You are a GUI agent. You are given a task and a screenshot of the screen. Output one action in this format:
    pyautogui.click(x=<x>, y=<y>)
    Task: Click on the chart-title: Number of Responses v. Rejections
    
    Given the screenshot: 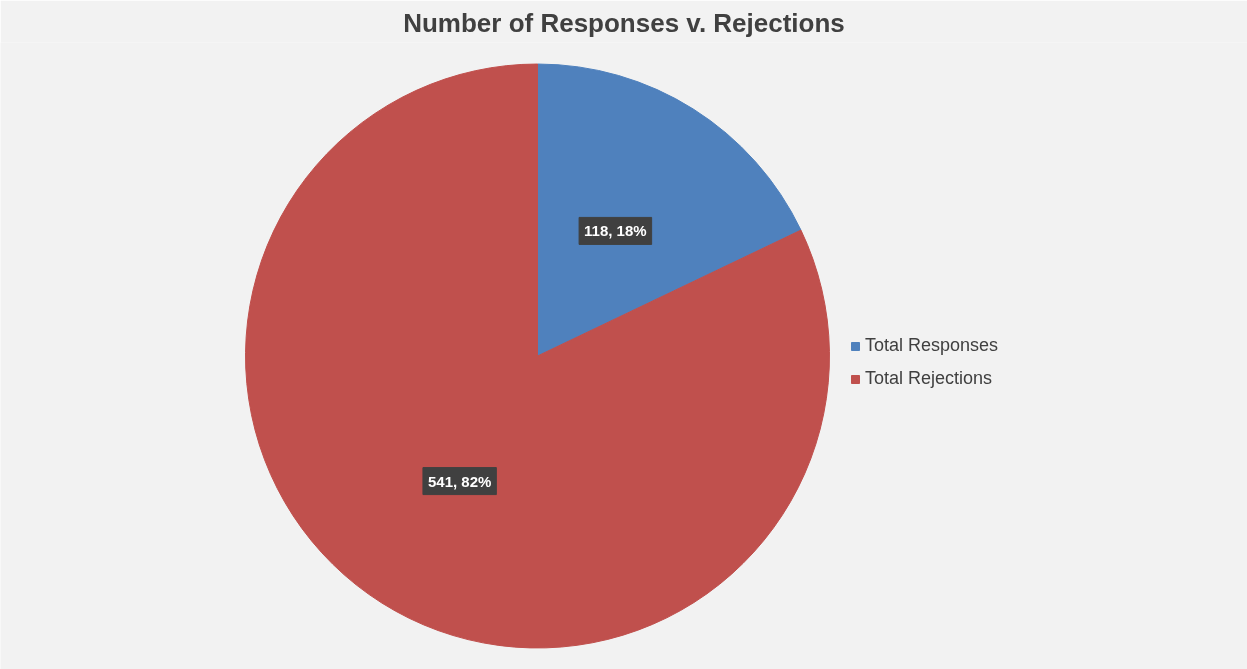 What is the action you would take?
    pyautogui.click(x=624, y=22)
    